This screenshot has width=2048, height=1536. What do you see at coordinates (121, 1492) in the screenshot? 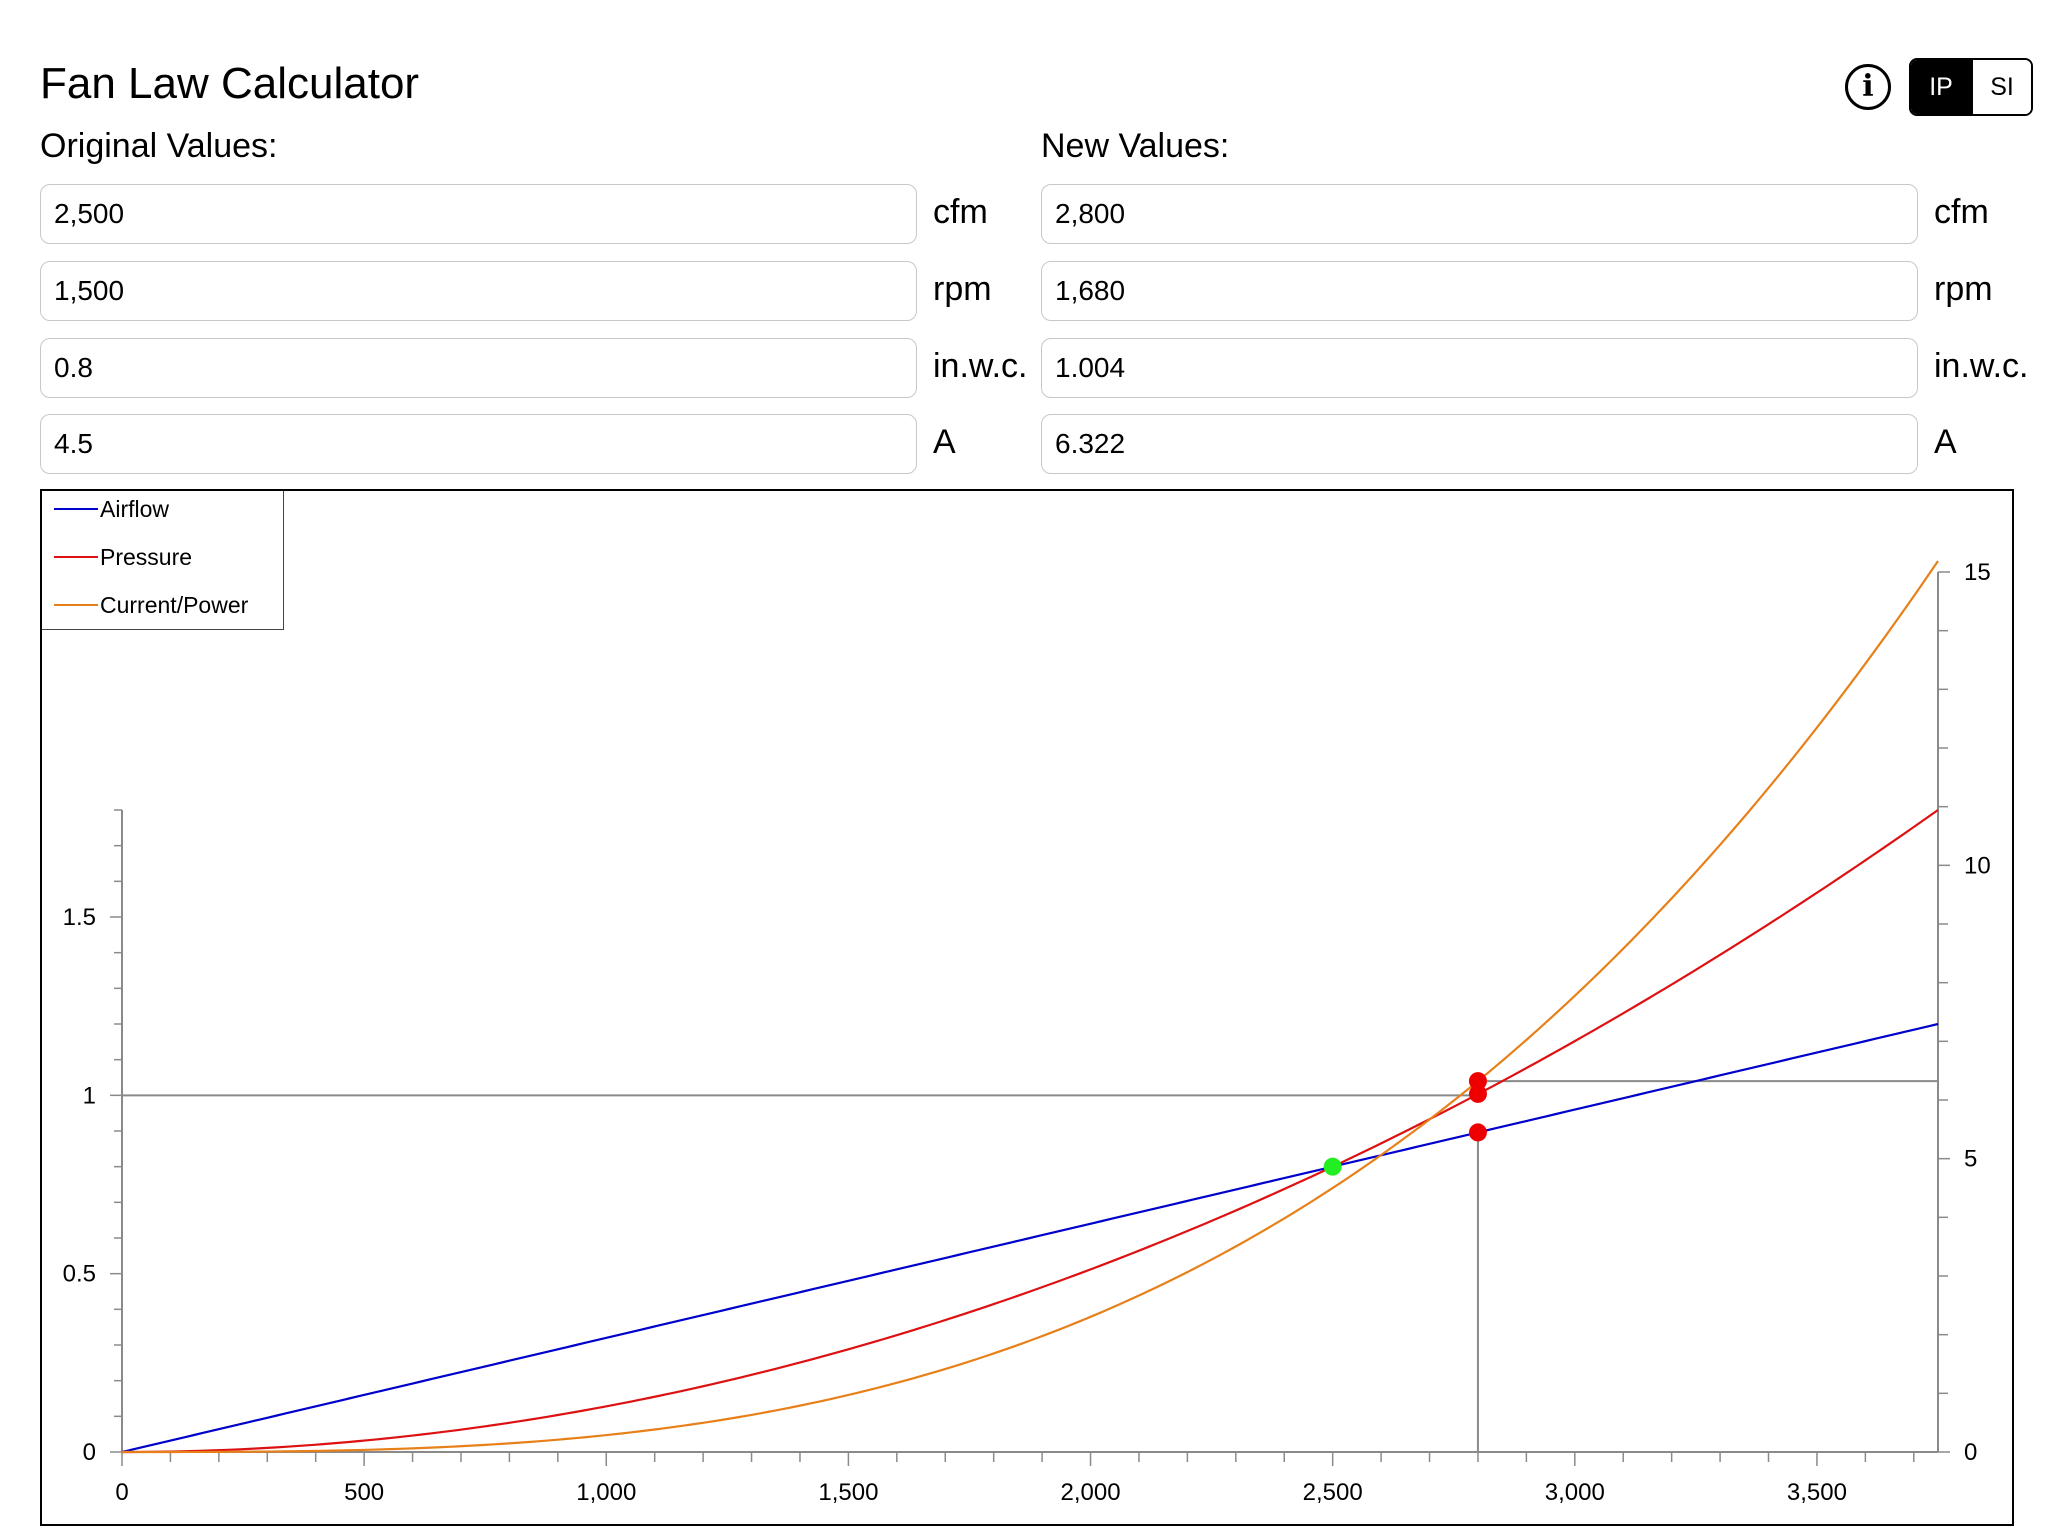
I see `x-tick-label: 0` at bounding box center [121, 1492].